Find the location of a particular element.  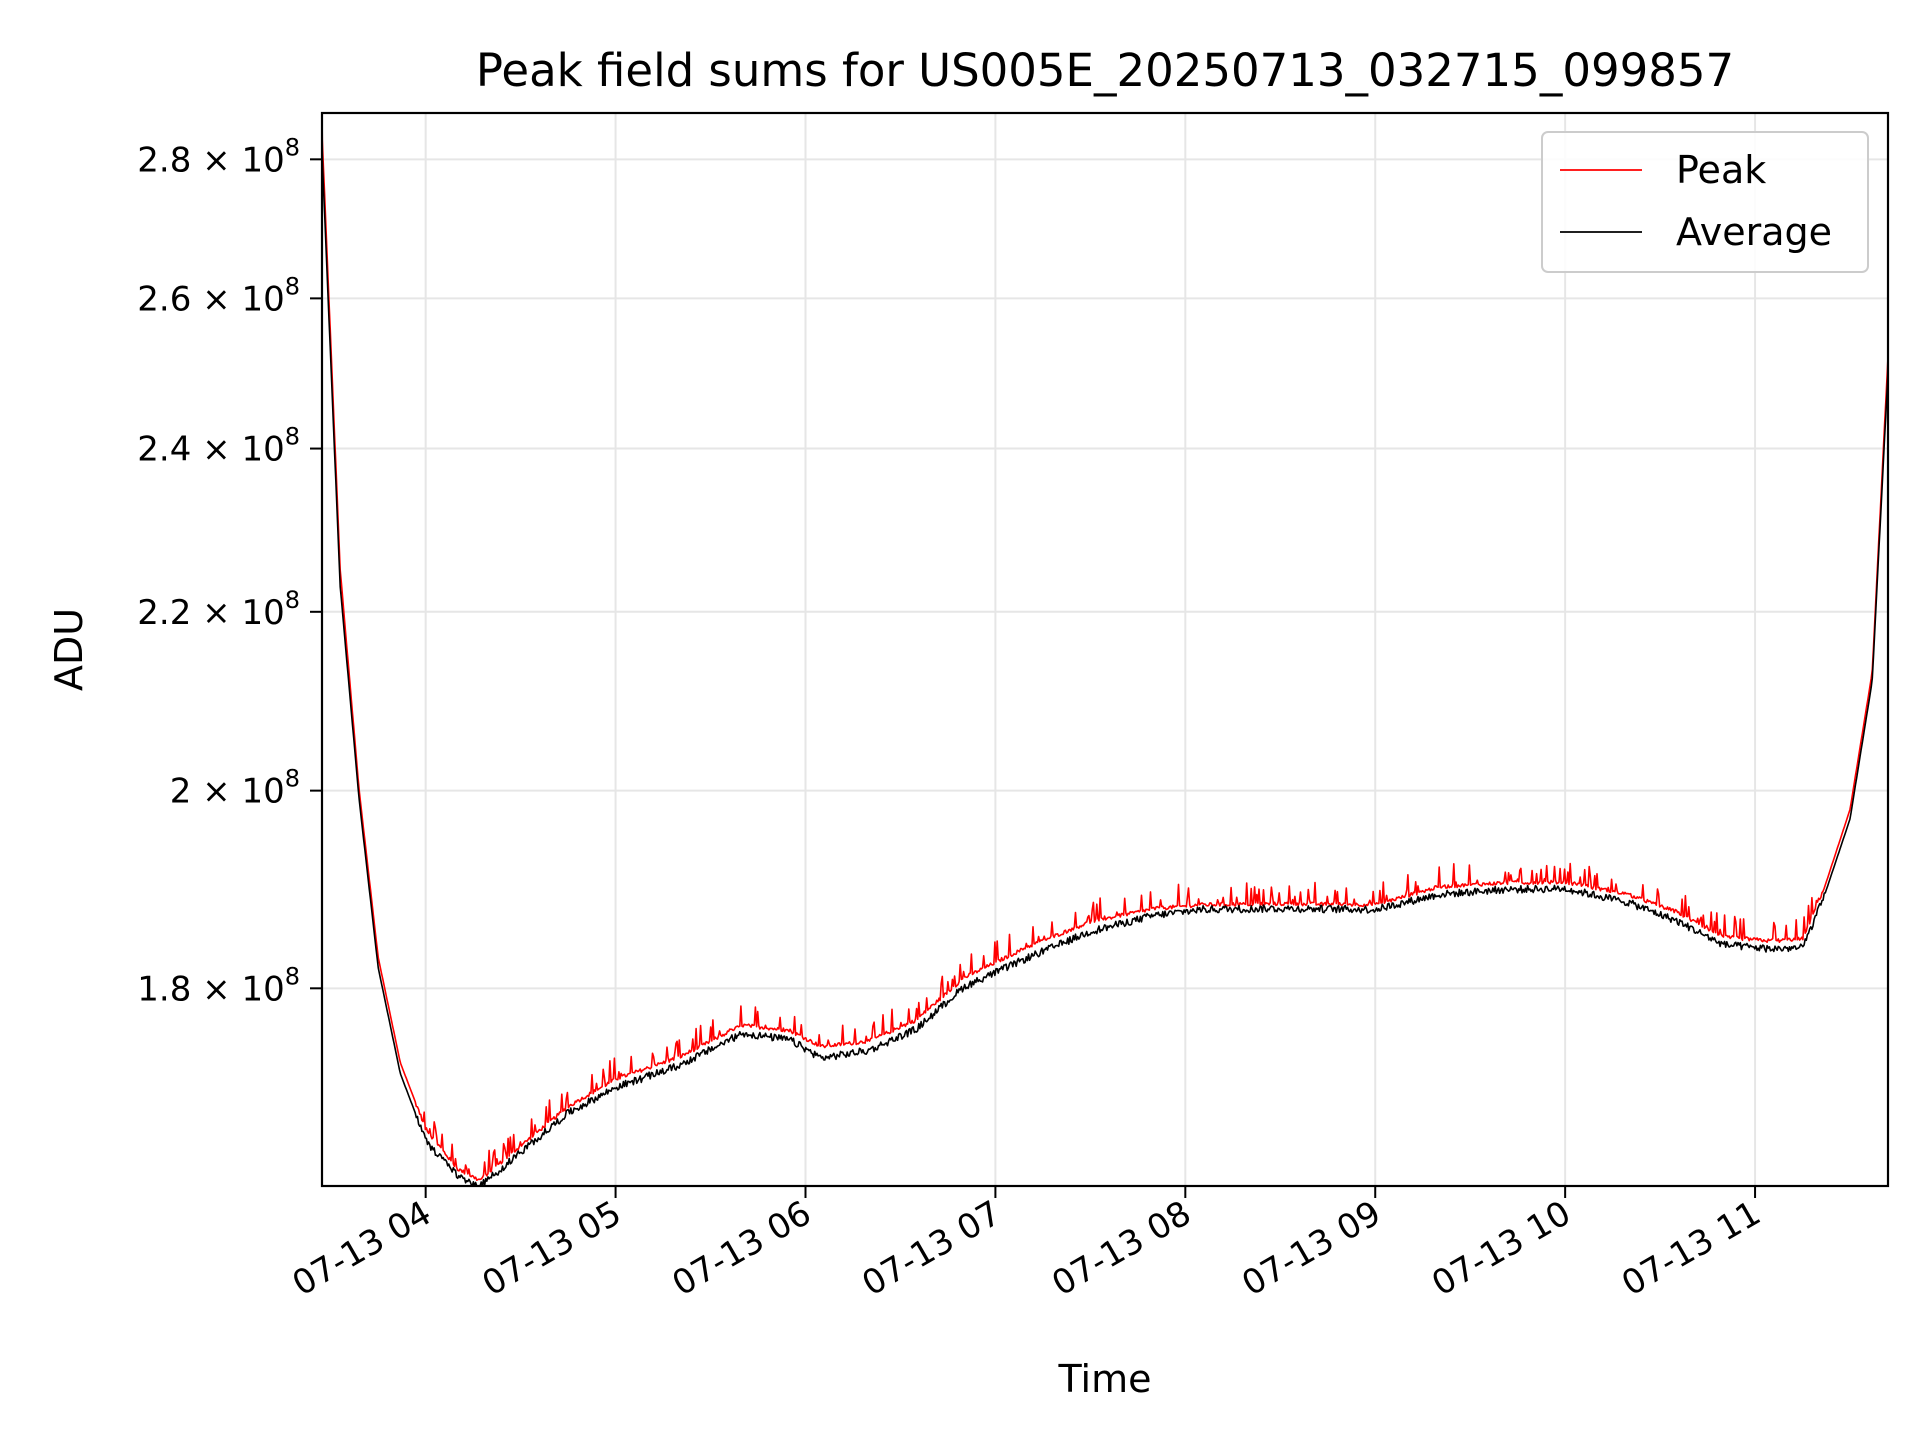

y-tick-label: 2.4 × 108 is located at coordinates (218, 446).